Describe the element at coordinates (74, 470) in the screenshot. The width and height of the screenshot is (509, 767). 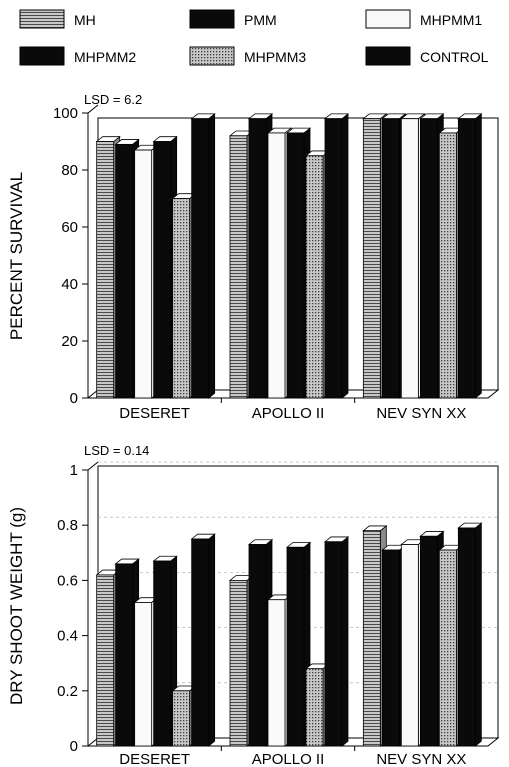
I see `y-tick-label: 1` at that location.